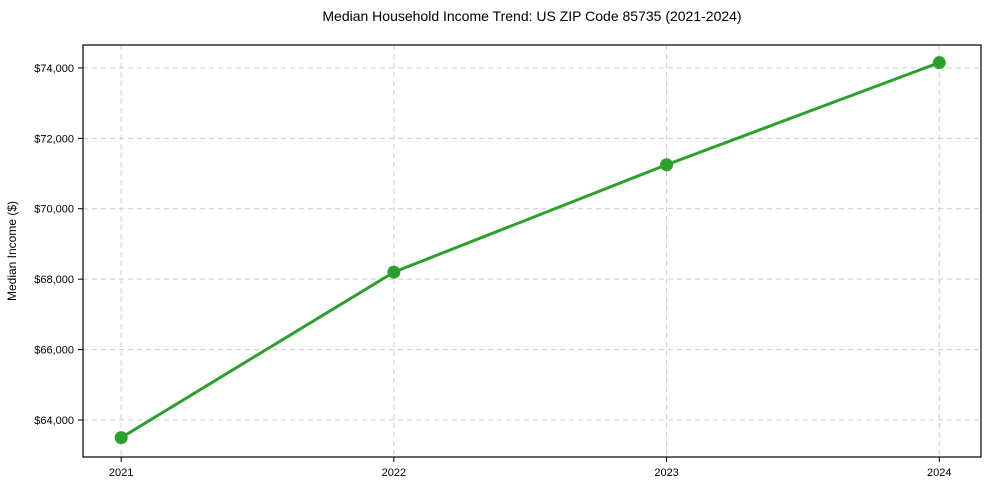 The height and width of the screenshot is (490, 989). I want to click on y-tick-label: $68,000, so click(54, 280).